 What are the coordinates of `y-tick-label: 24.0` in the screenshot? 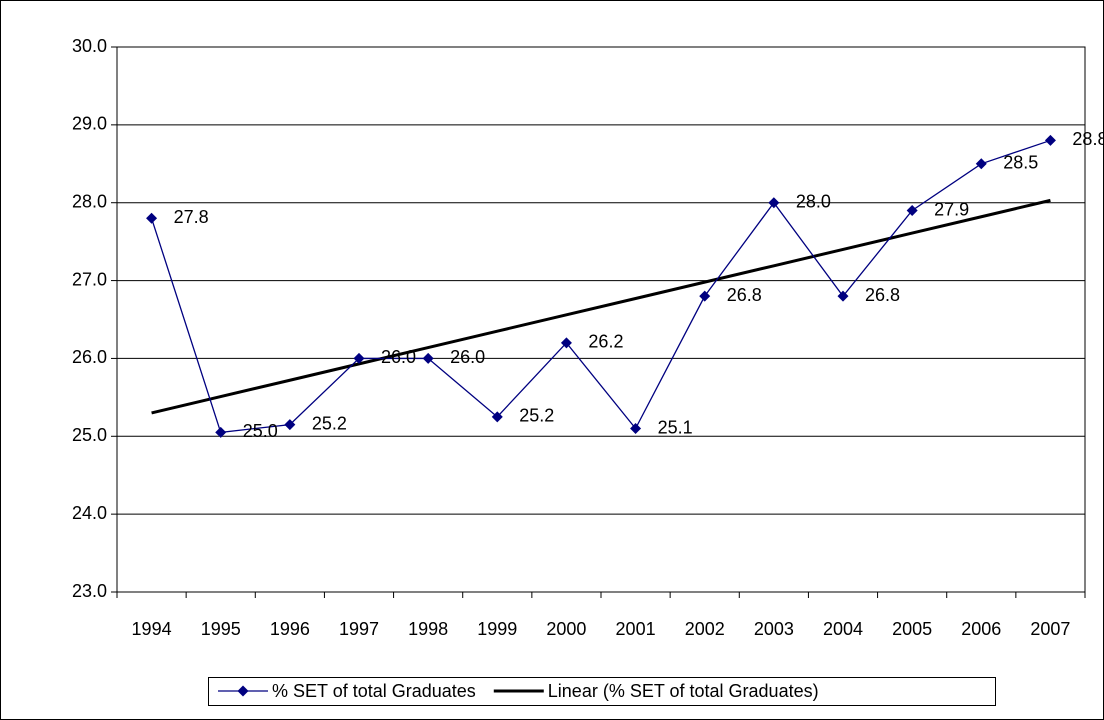 It's located at (89, 513).